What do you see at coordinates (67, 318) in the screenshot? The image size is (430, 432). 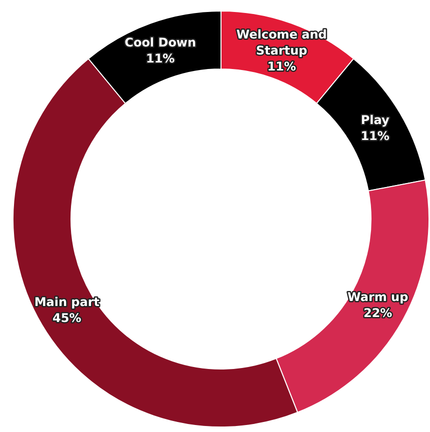 I see `data-label: 45%` at bounding box center [67, 318].